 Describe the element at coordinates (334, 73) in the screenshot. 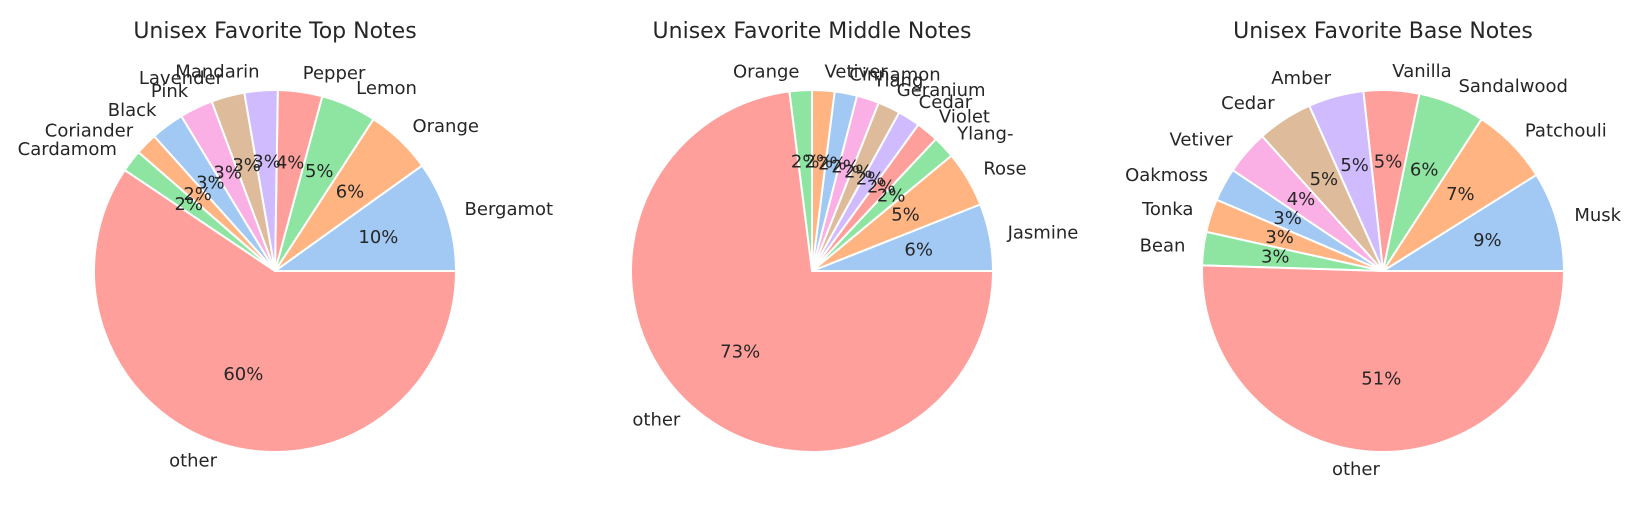

I see `slice-label: Pepper` at that location.